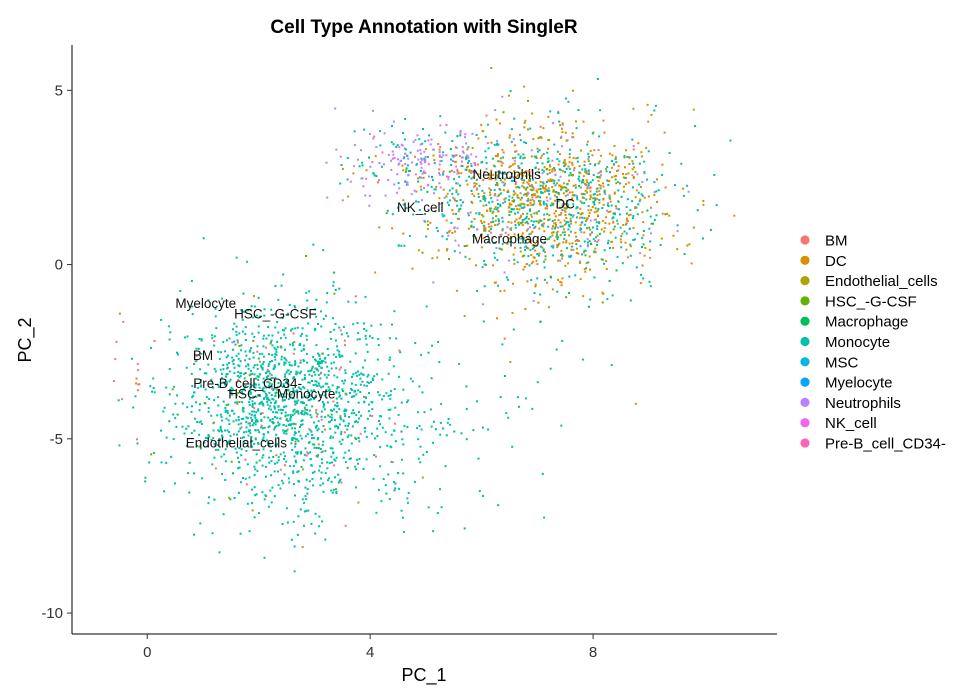 Image resolution: width=971 pixels, height=700 pixels. I want to click on legend-label: Macrophage, so click(866, 322).